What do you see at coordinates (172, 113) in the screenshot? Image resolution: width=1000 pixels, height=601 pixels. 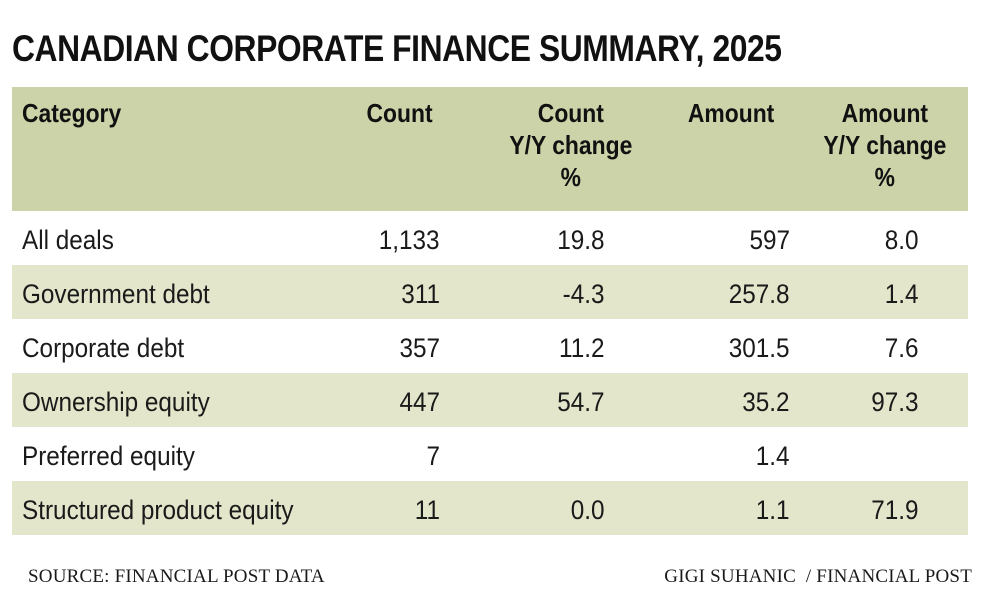 I see `column-header-category: Category` at bounding box center [172, 113].